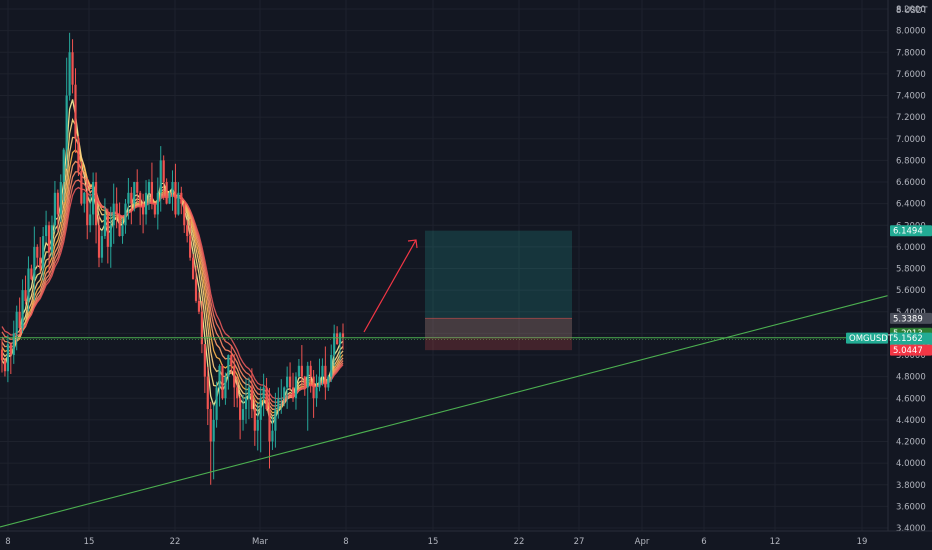 Image resolution: width=932 pixels, height=550 pixels. What do you see at coordinates (908, 319) in the screenshot?
I see `upper-price-label: 5.3389` at bounding box center [908, 319].